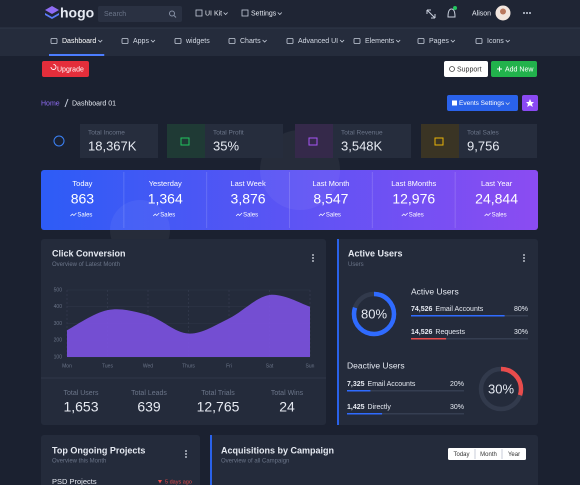 The image size is (580, 485). I want to click on nav-item: Icons, so click(495, 41).